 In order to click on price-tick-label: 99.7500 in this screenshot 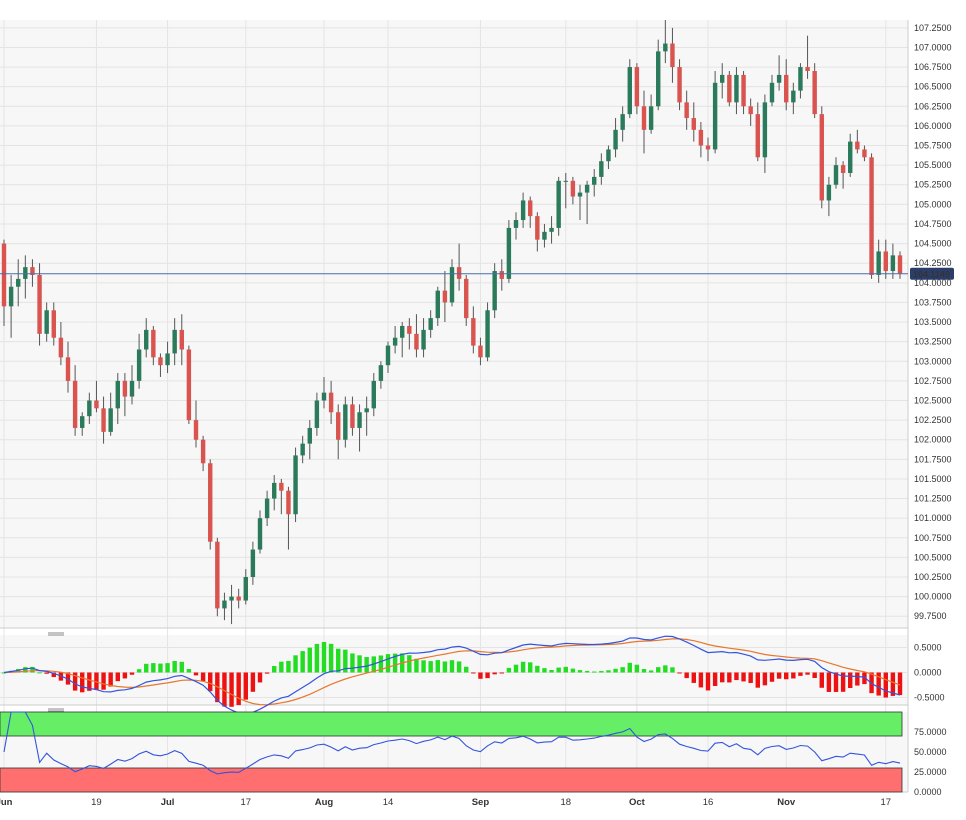, I will do `click(930, 616)`.